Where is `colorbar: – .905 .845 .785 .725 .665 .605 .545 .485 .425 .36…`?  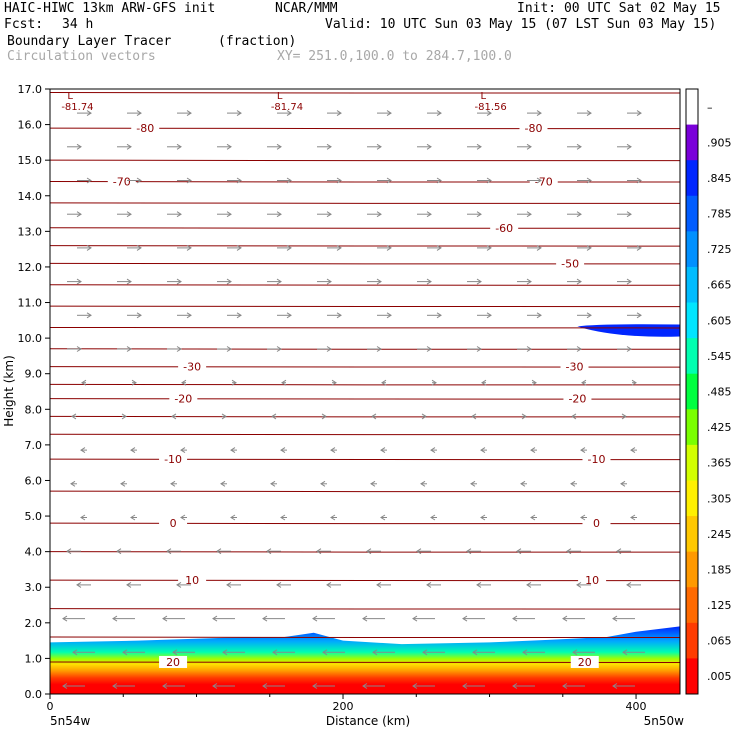
colorbar: – .905 .845 .785 .725 .665 .605 .545 .485 .425 .36… is located at coordinates (708, 391).